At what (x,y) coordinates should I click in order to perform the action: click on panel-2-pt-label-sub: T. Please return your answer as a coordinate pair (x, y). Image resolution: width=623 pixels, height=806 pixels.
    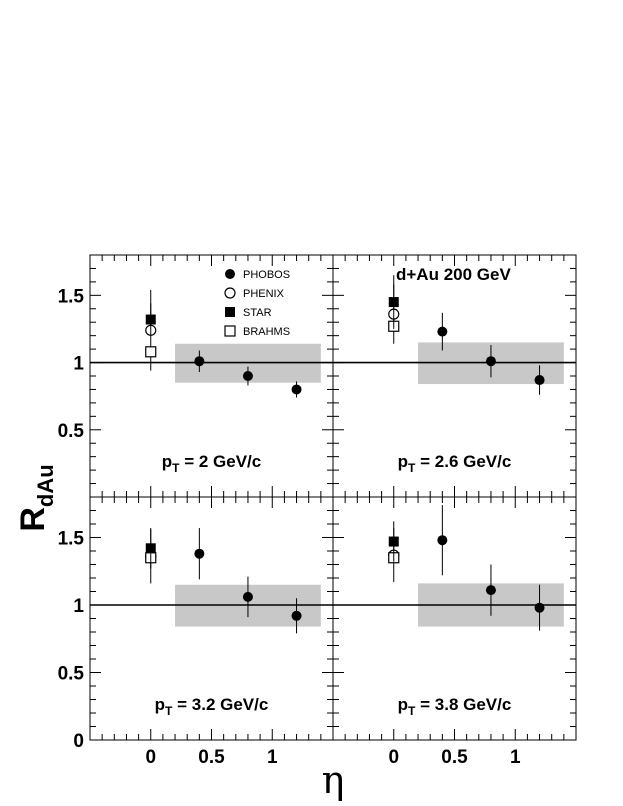
    Looking at the image, I should click on (412, 468).